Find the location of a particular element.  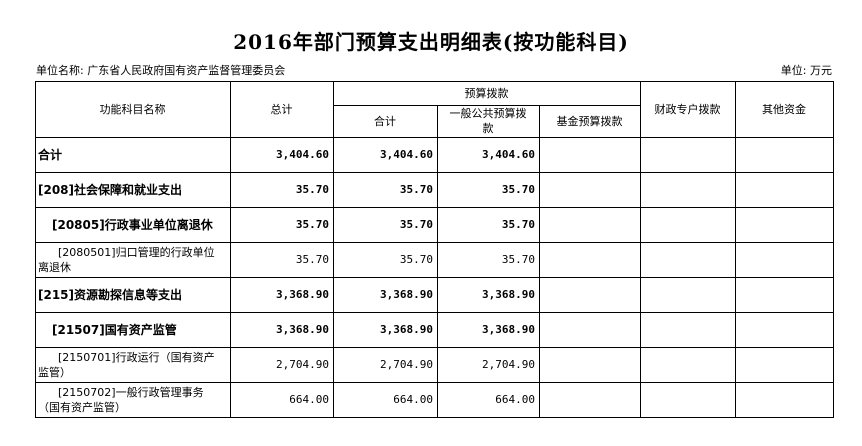

currency-unit-label: 单位: 万元 is located at coordinates (806, 70).